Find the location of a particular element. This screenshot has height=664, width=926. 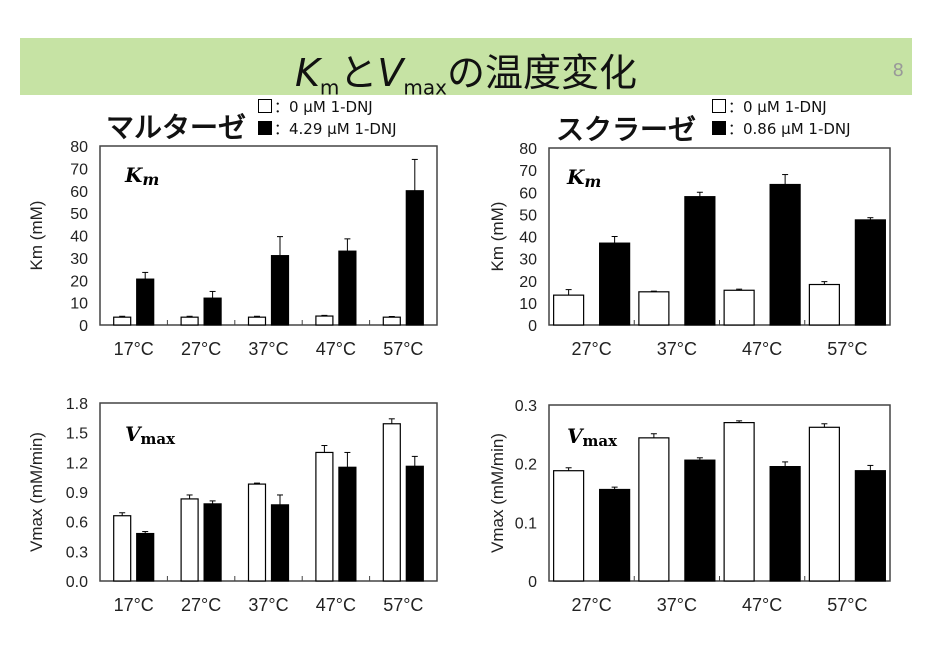

title-band: KmとVmaxの温度変化 8 is located at coordinates (466, 69).